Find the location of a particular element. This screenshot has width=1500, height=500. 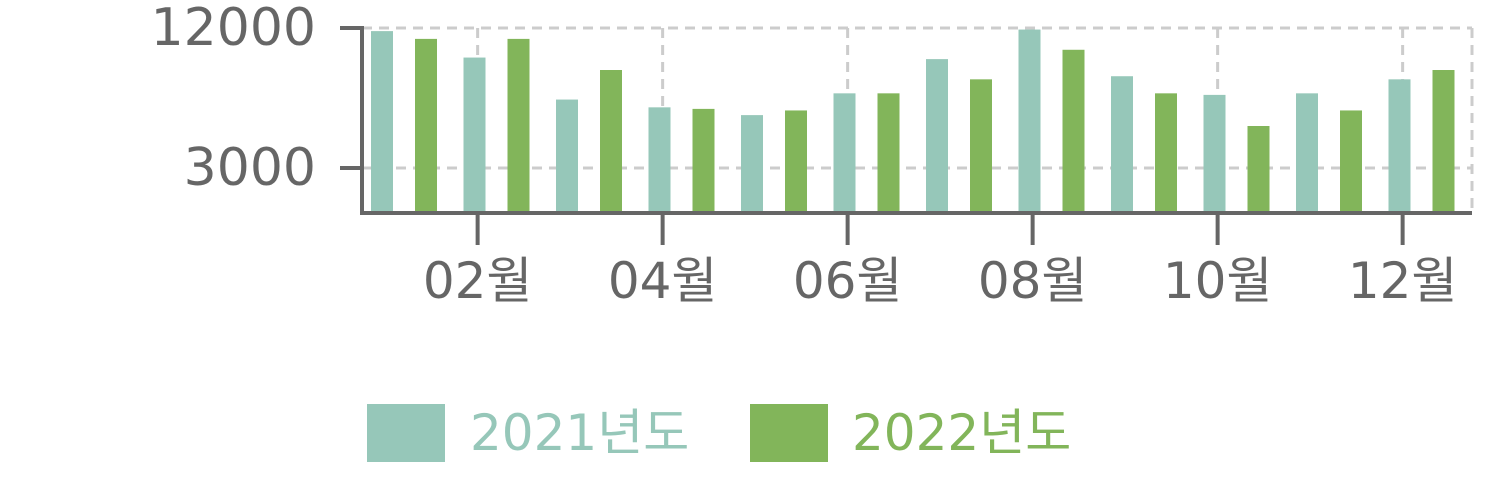

x-tick-label: 08월 is located at coordinates (1033, 281).